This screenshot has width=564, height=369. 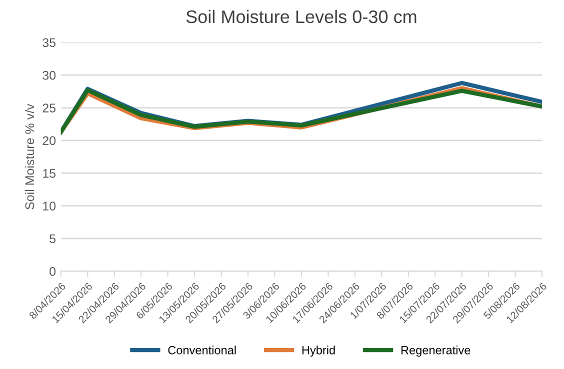 What do you see at coordinates (53, 271) in the screenshot?
I see `y-tick-label: 0` at bounding box center [53, 271].